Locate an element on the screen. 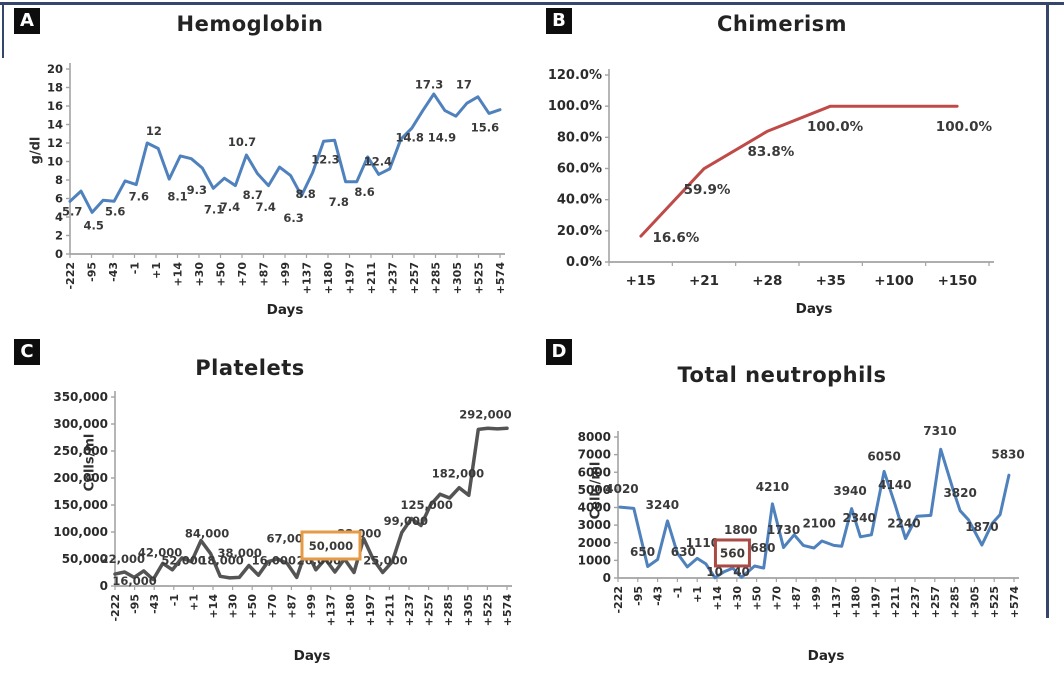 This screenshot has width=1064, height=688. x-tick-label: +180 is located at coordinates (350, 610).